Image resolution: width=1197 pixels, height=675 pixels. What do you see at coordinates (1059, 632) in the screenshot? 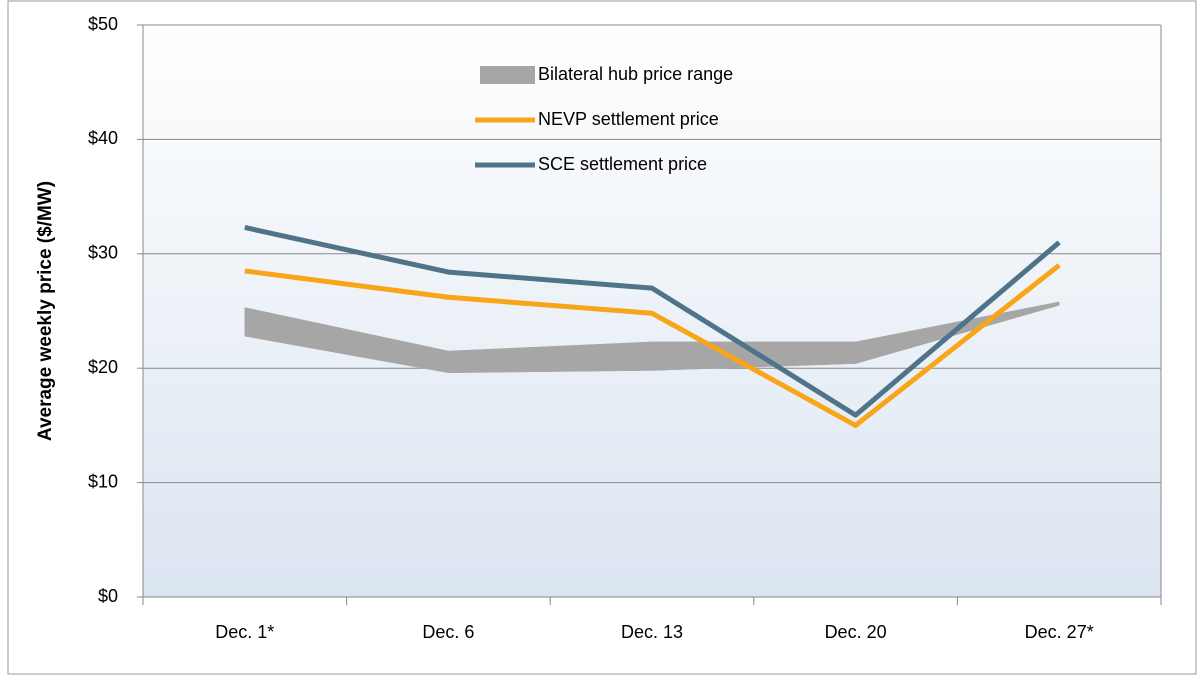
I see `x-tick-label: Dec. 27*` at bounding box center [1059, 632].